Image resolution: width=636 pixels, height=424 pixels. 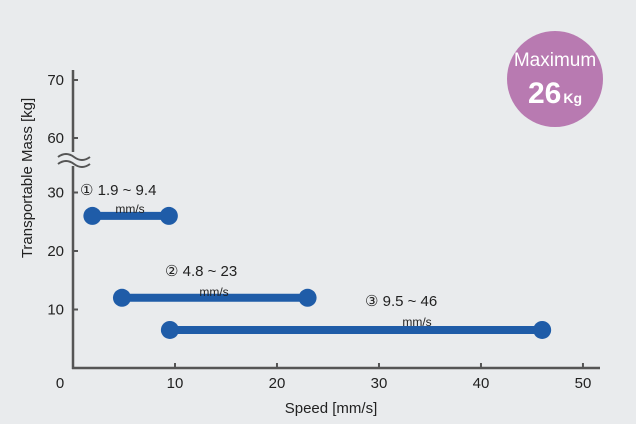 What do you see at coordinates (60, 383) in the screenshot?
I see `x-tick-label: 0` at bounding box center [60, 383].